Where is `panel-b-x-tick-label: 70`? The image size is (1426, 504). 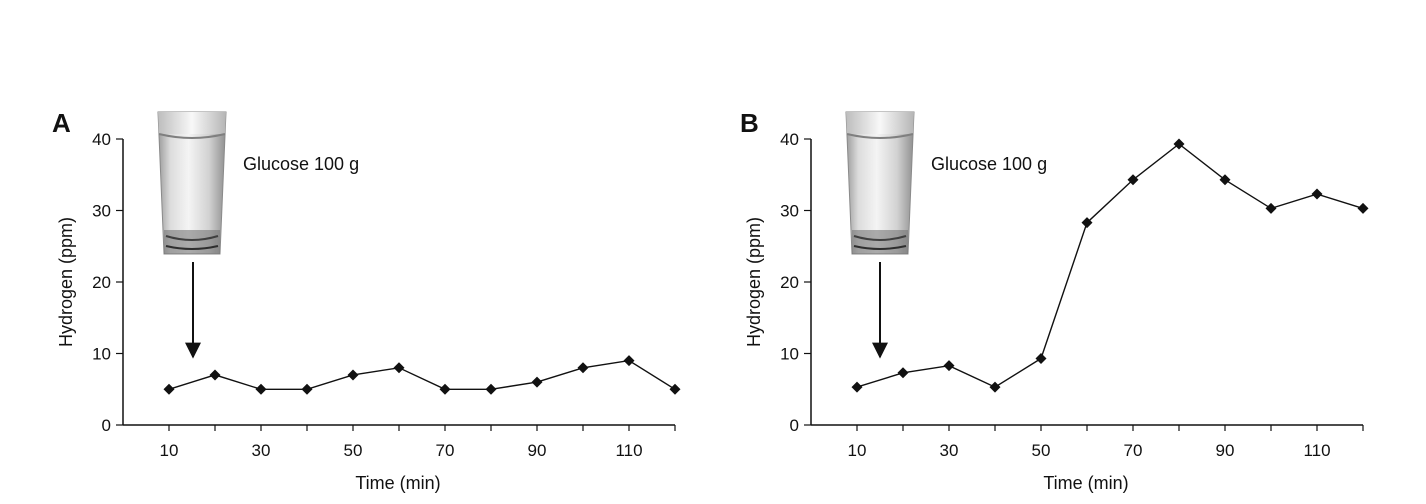 panel-b-x-tick-label: 70 is located at coordinates (1133, 450).